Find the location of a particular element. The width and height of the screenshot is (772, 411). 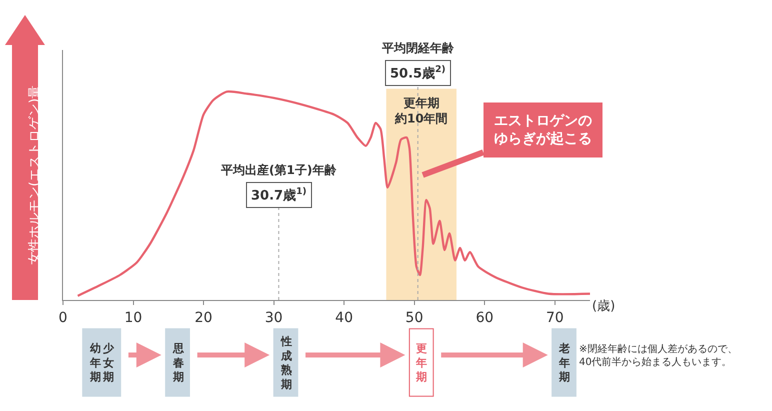

ref-line-label: 30.7歳$^{1)}$ is located at coordinates (279, 195).